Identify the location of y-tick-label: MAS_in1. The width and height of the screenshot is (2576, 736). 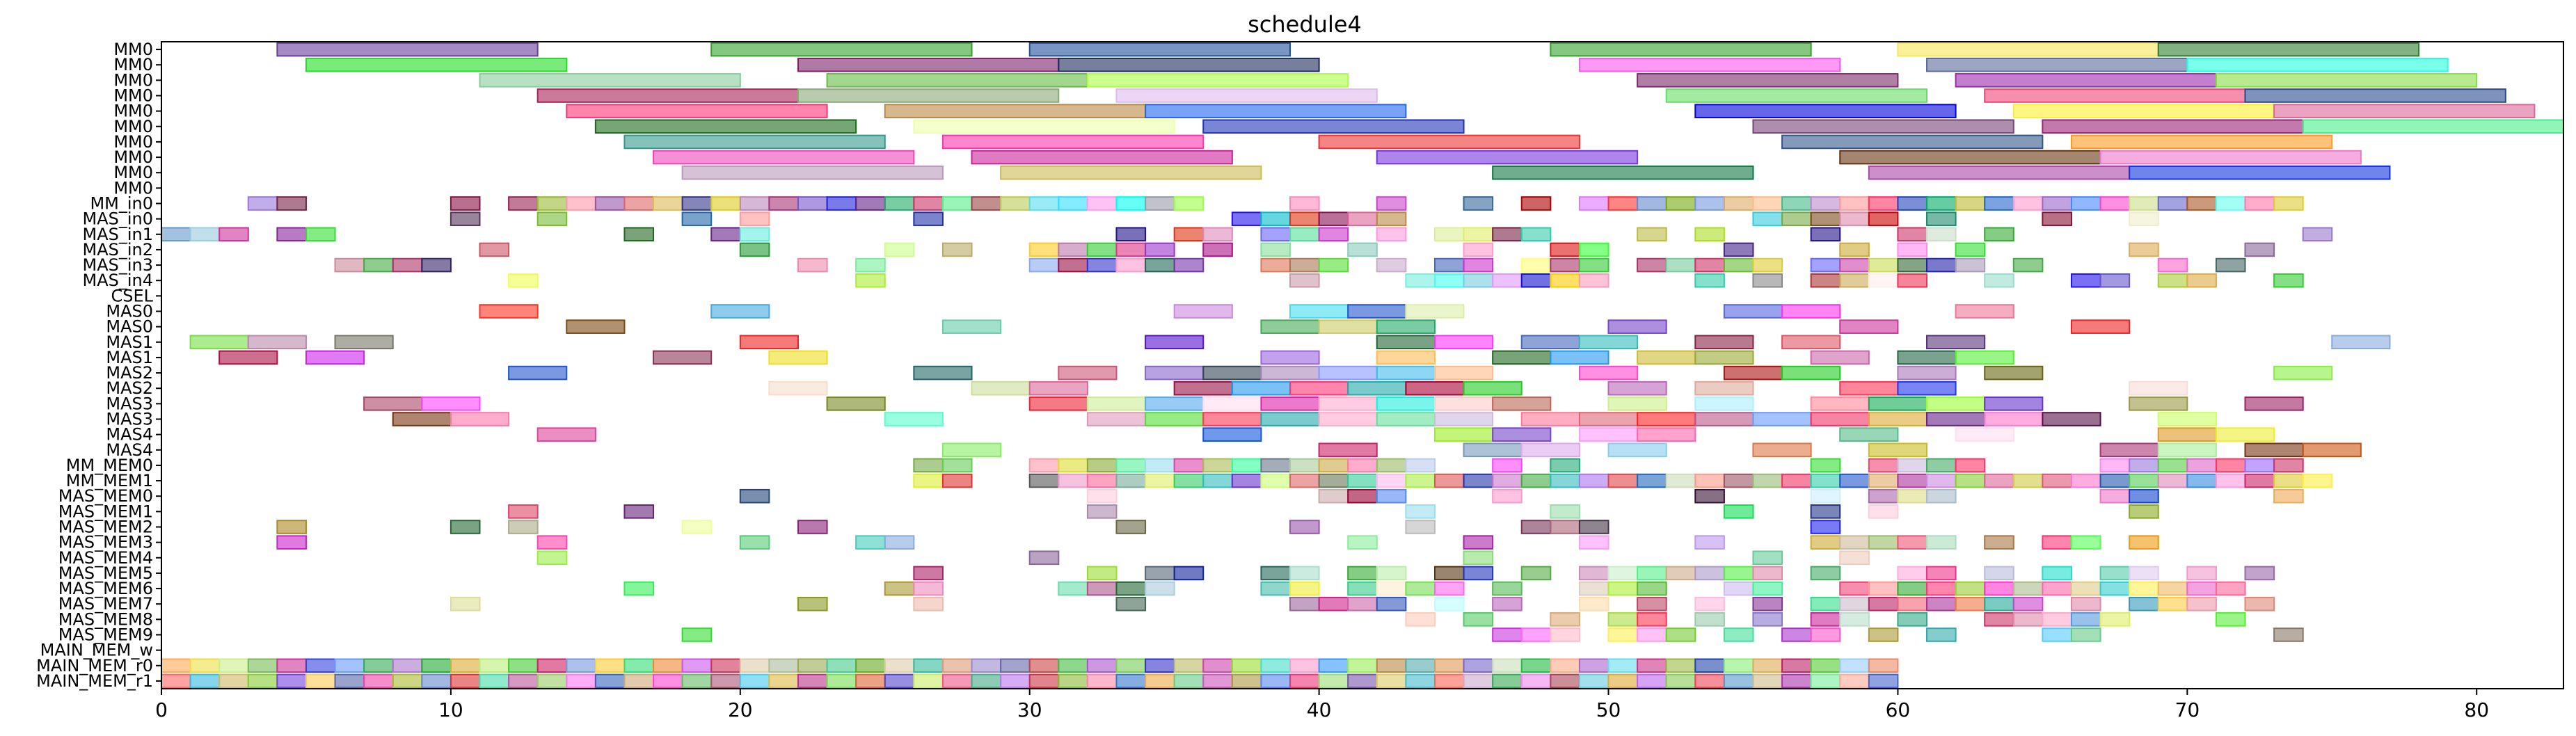
(117, 234).